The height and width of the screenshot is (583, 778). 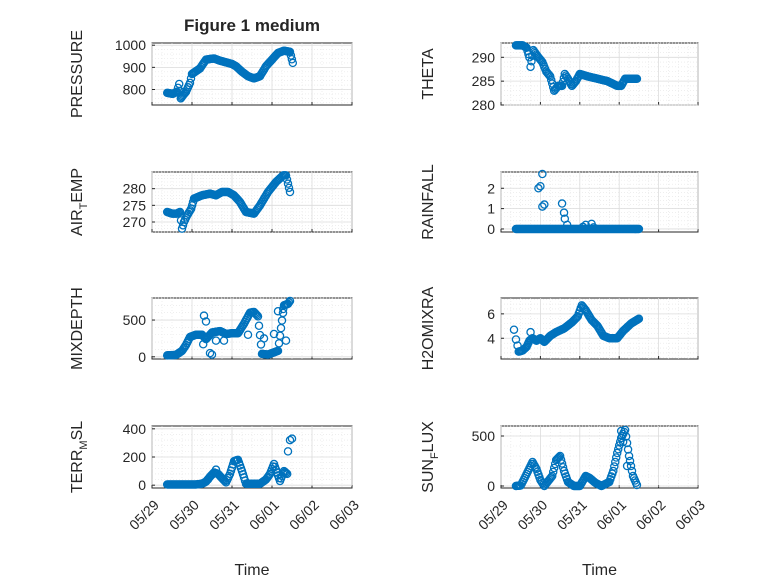 I want to click on axes-theta: 280 285 290 THETA, so click(x=559, y=77).